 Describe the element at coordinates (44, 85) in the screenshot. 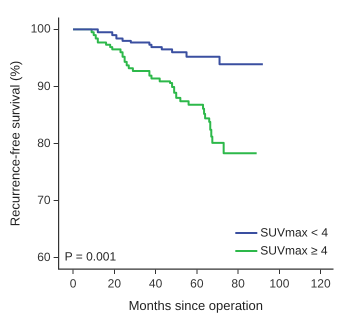

I see `y-tick-label: 90` at that location.